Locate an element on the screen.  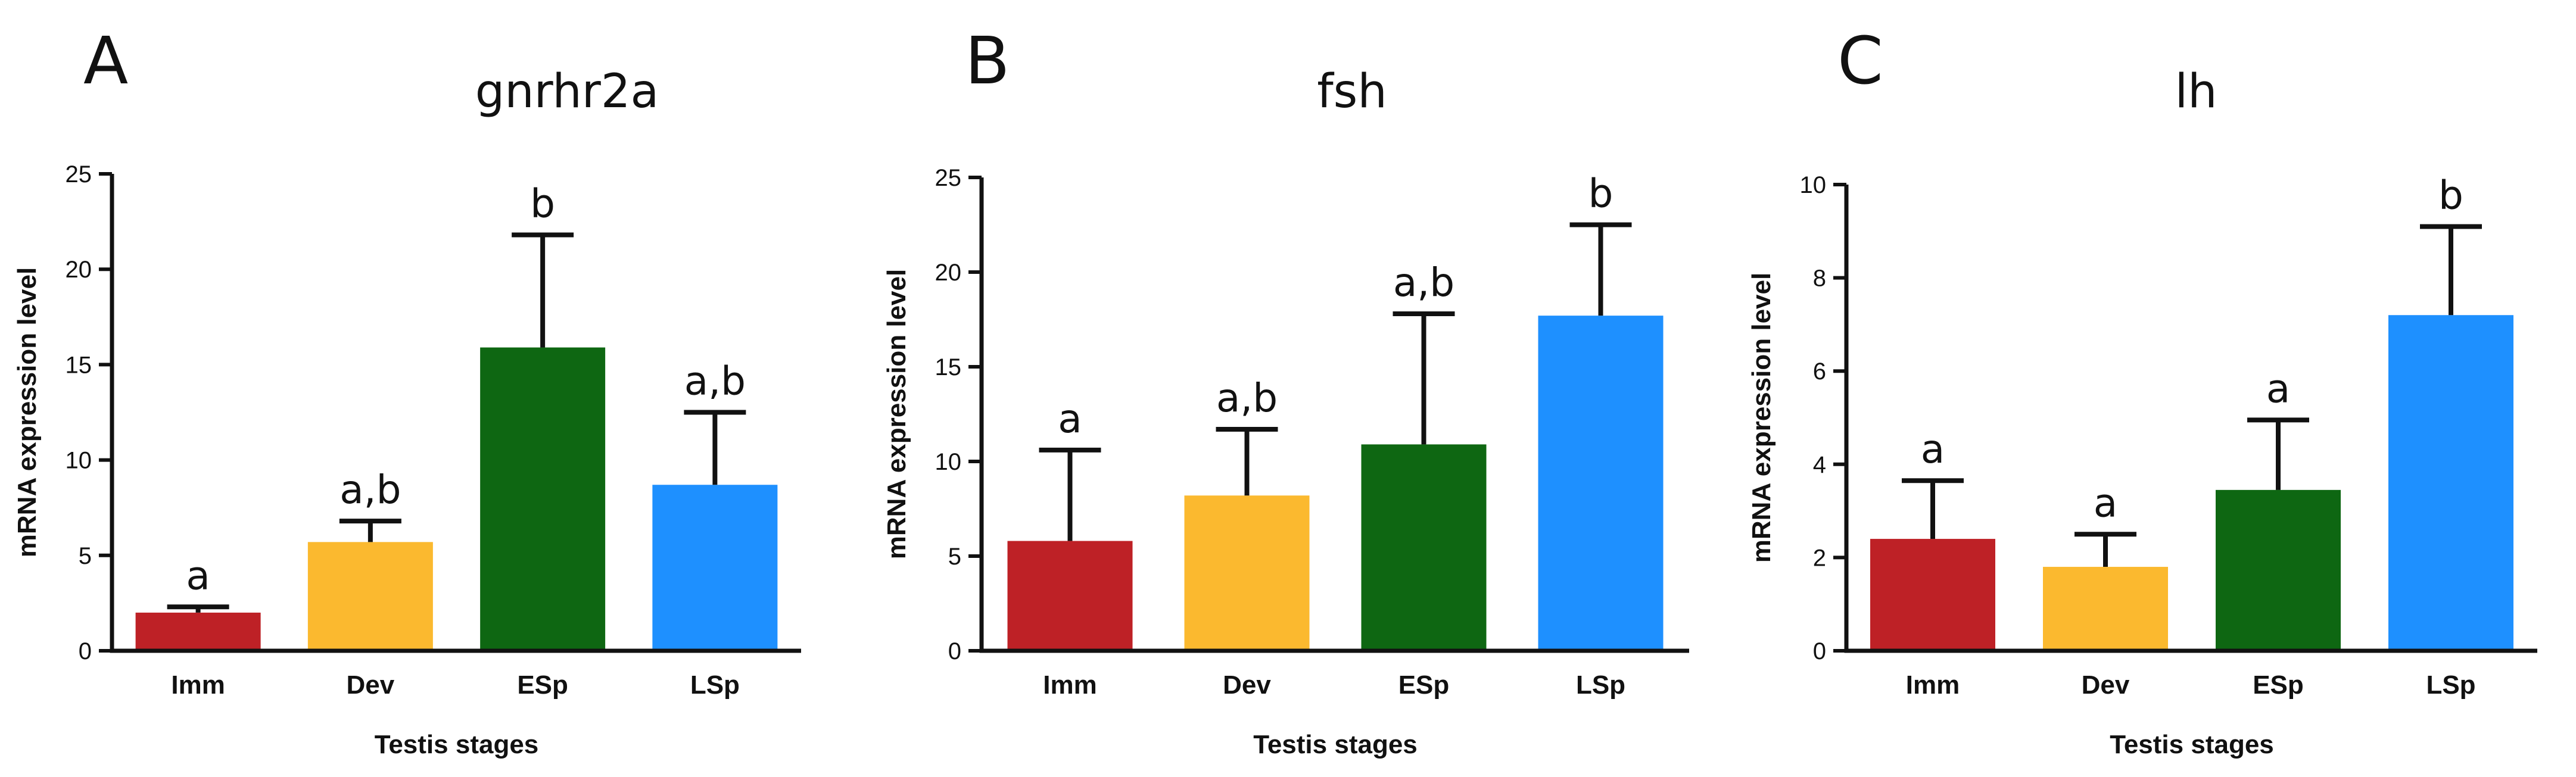
chart-title: fsh is located at coordinates (1352, 91).